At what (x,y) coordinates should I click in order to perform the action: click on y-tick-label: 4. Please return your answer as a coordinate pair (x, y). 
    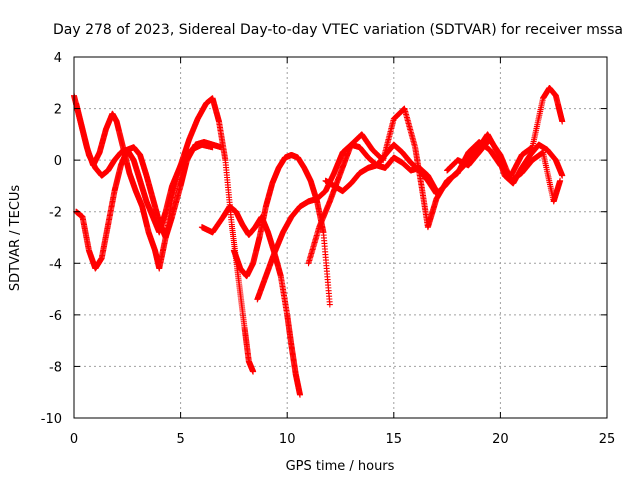
    Looking at the image, I should click on (58, 58).